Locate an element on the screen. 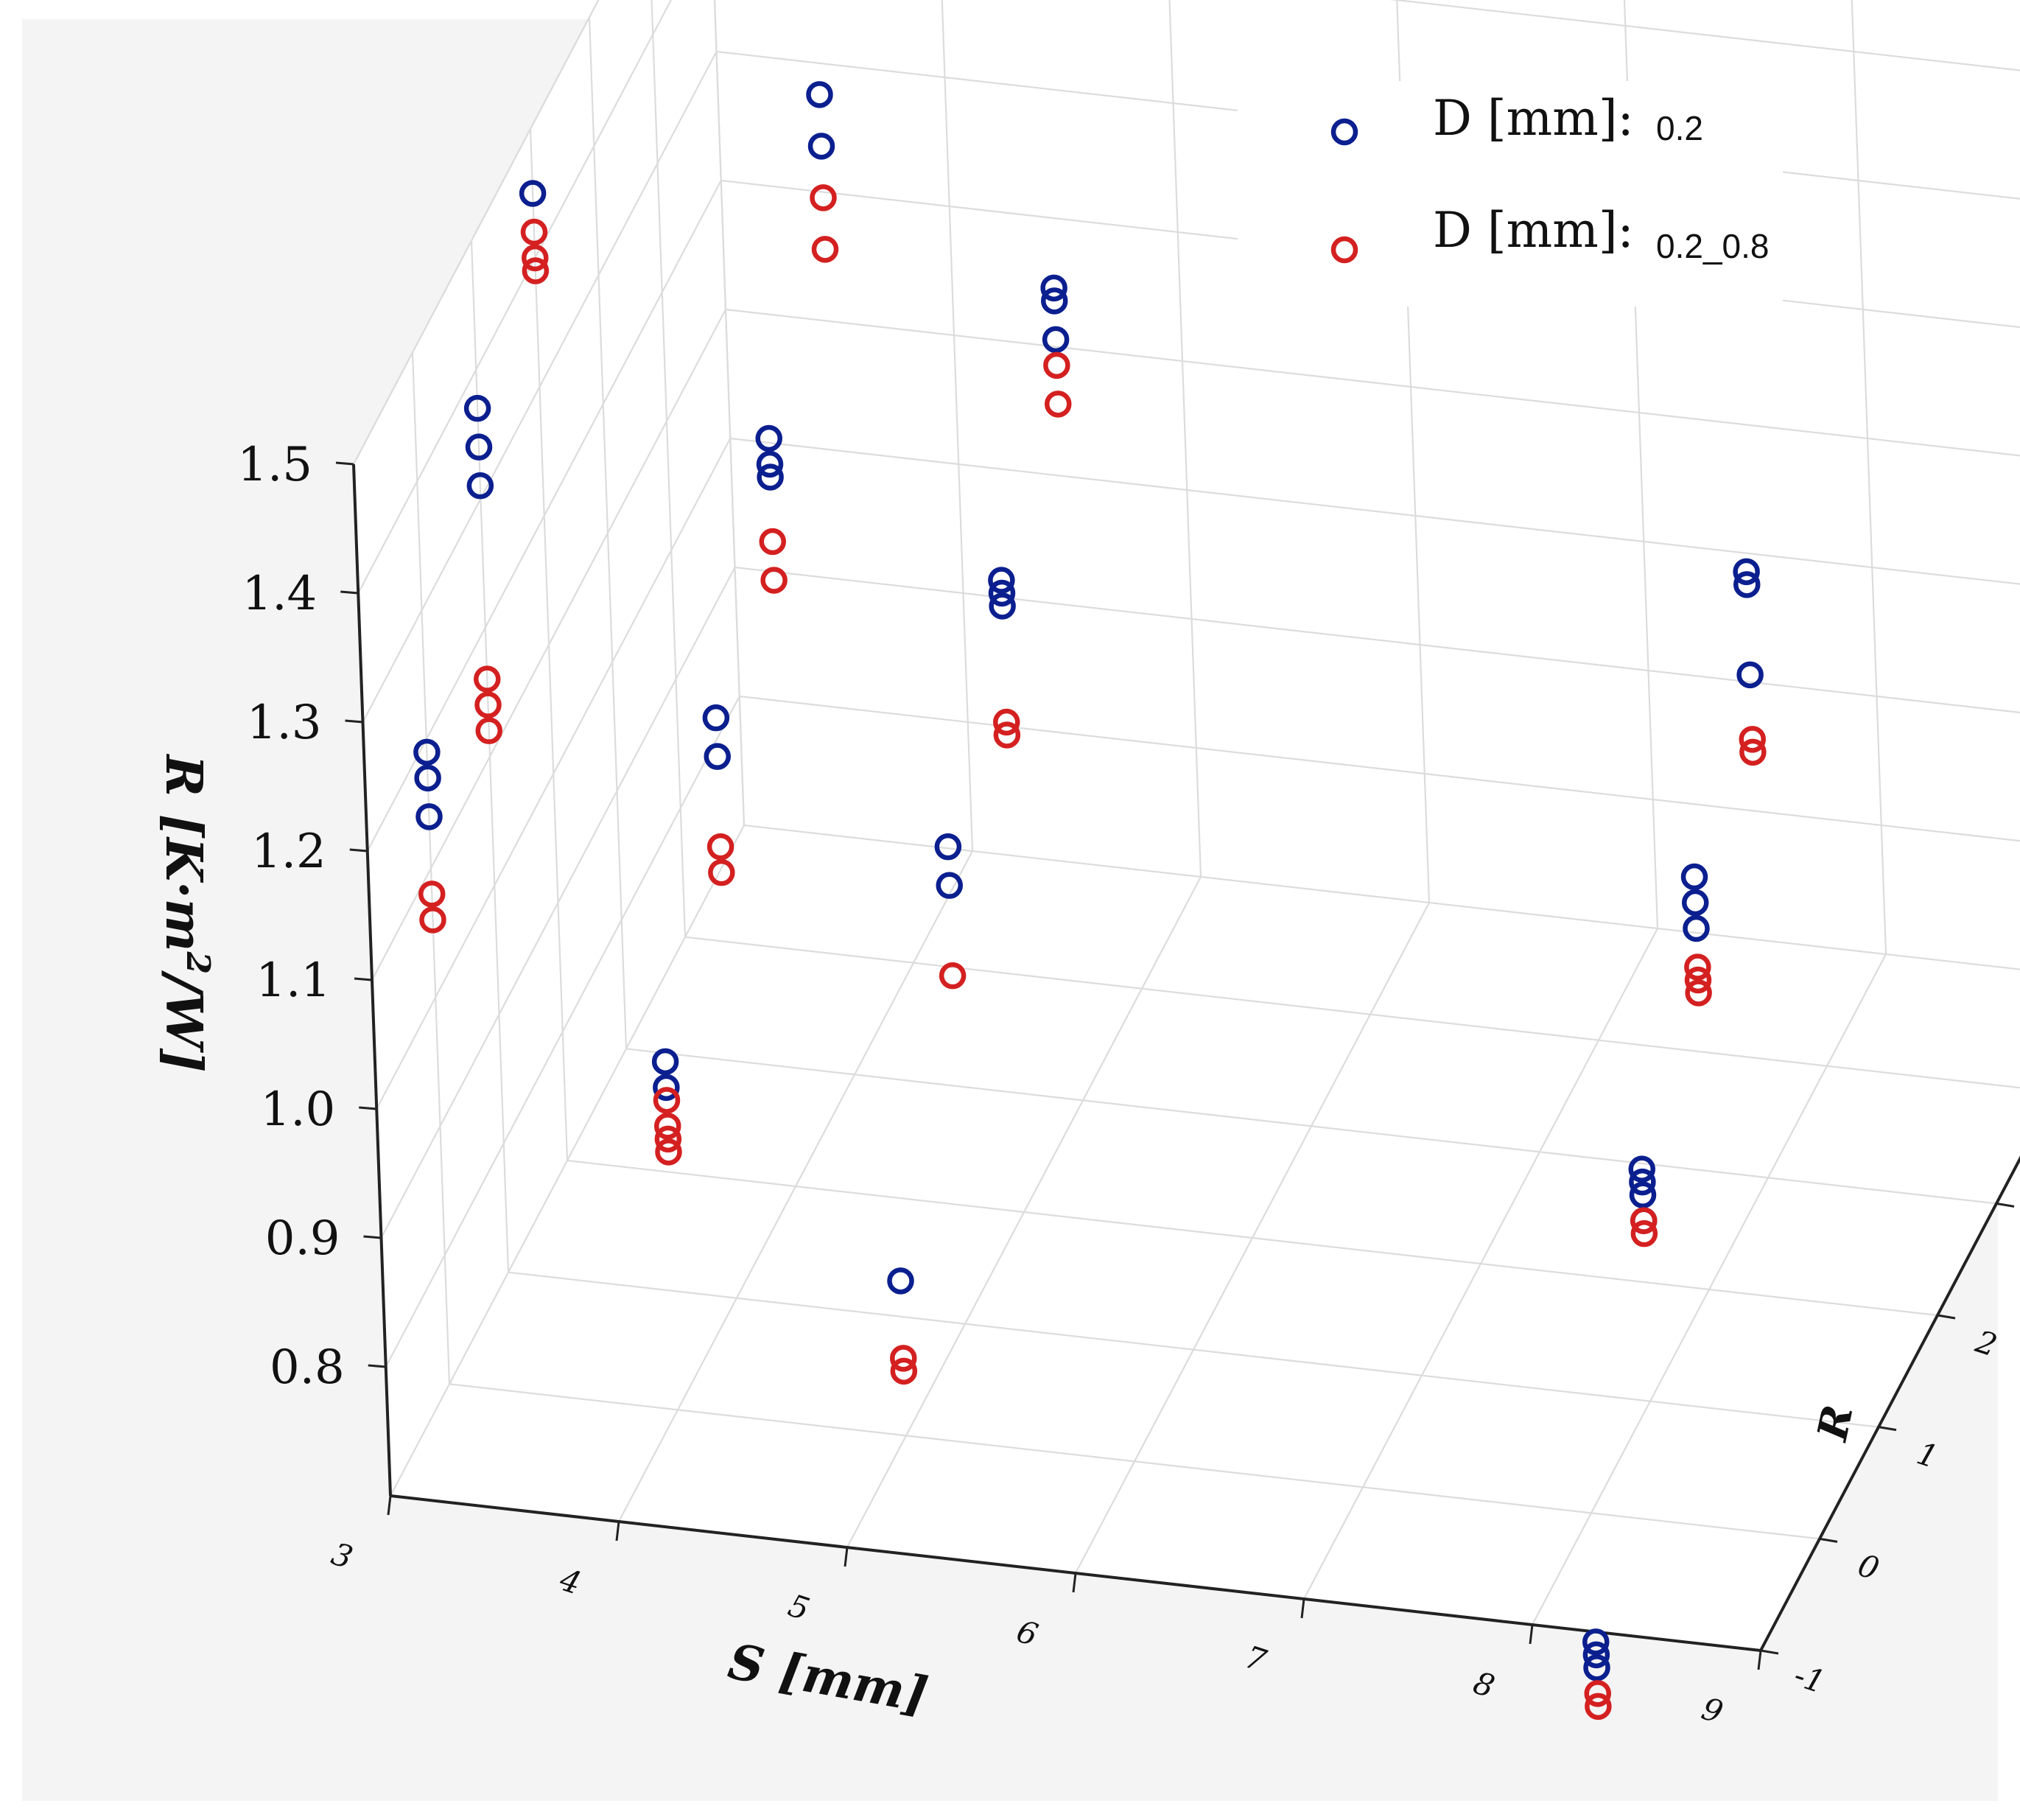 The height and width of the screenshot is (1820, 2020). y-tick-label: 2 is located at coordinates (1986, 1343).